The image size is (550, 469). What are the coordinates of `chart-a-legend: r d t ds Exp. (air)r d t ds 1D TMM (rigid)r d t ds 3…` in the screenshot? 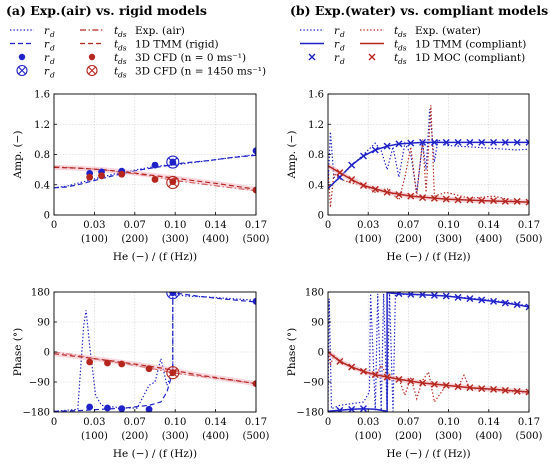 It's located at (138, 52).